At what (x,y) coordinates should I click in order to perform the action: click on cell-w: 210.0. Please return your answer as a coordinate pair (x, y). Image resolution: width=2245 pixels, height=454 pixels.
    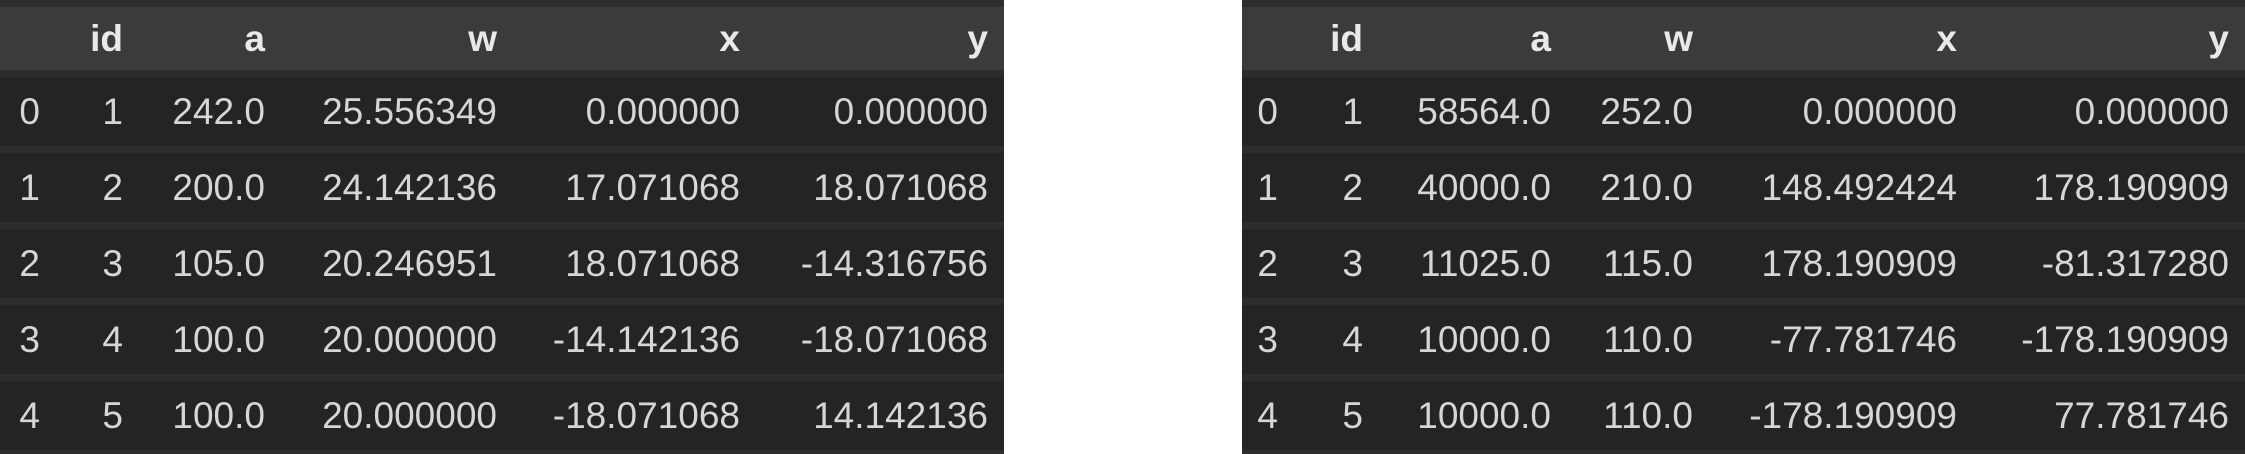
    Looking at the image, I should click on (1638, 187).